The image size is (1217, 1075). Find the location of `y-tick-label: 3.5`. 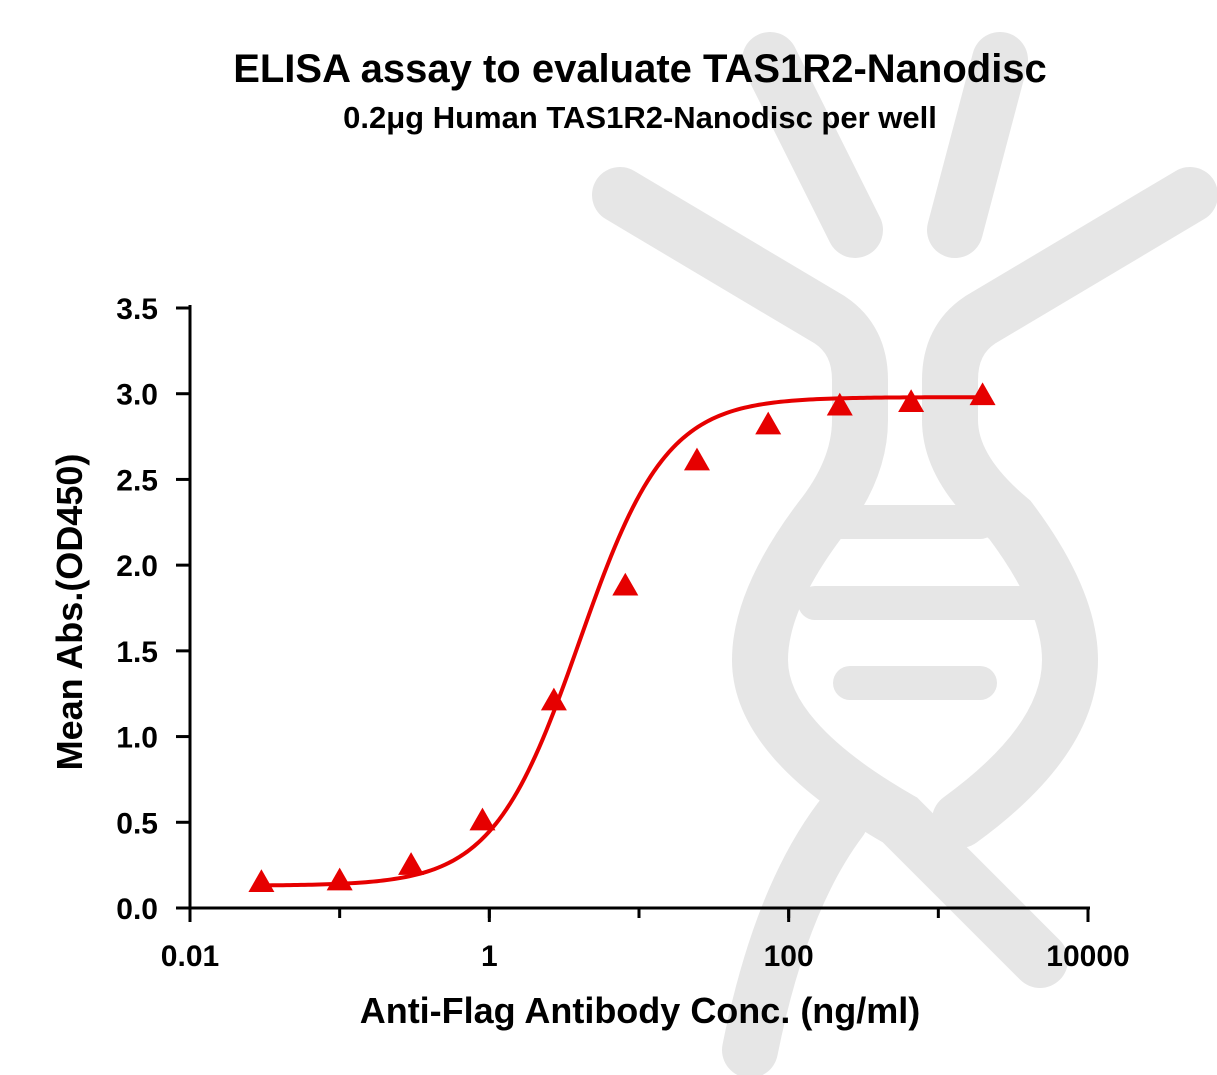

y-tick-label: 3.5 is located at coordinates (137, 309).